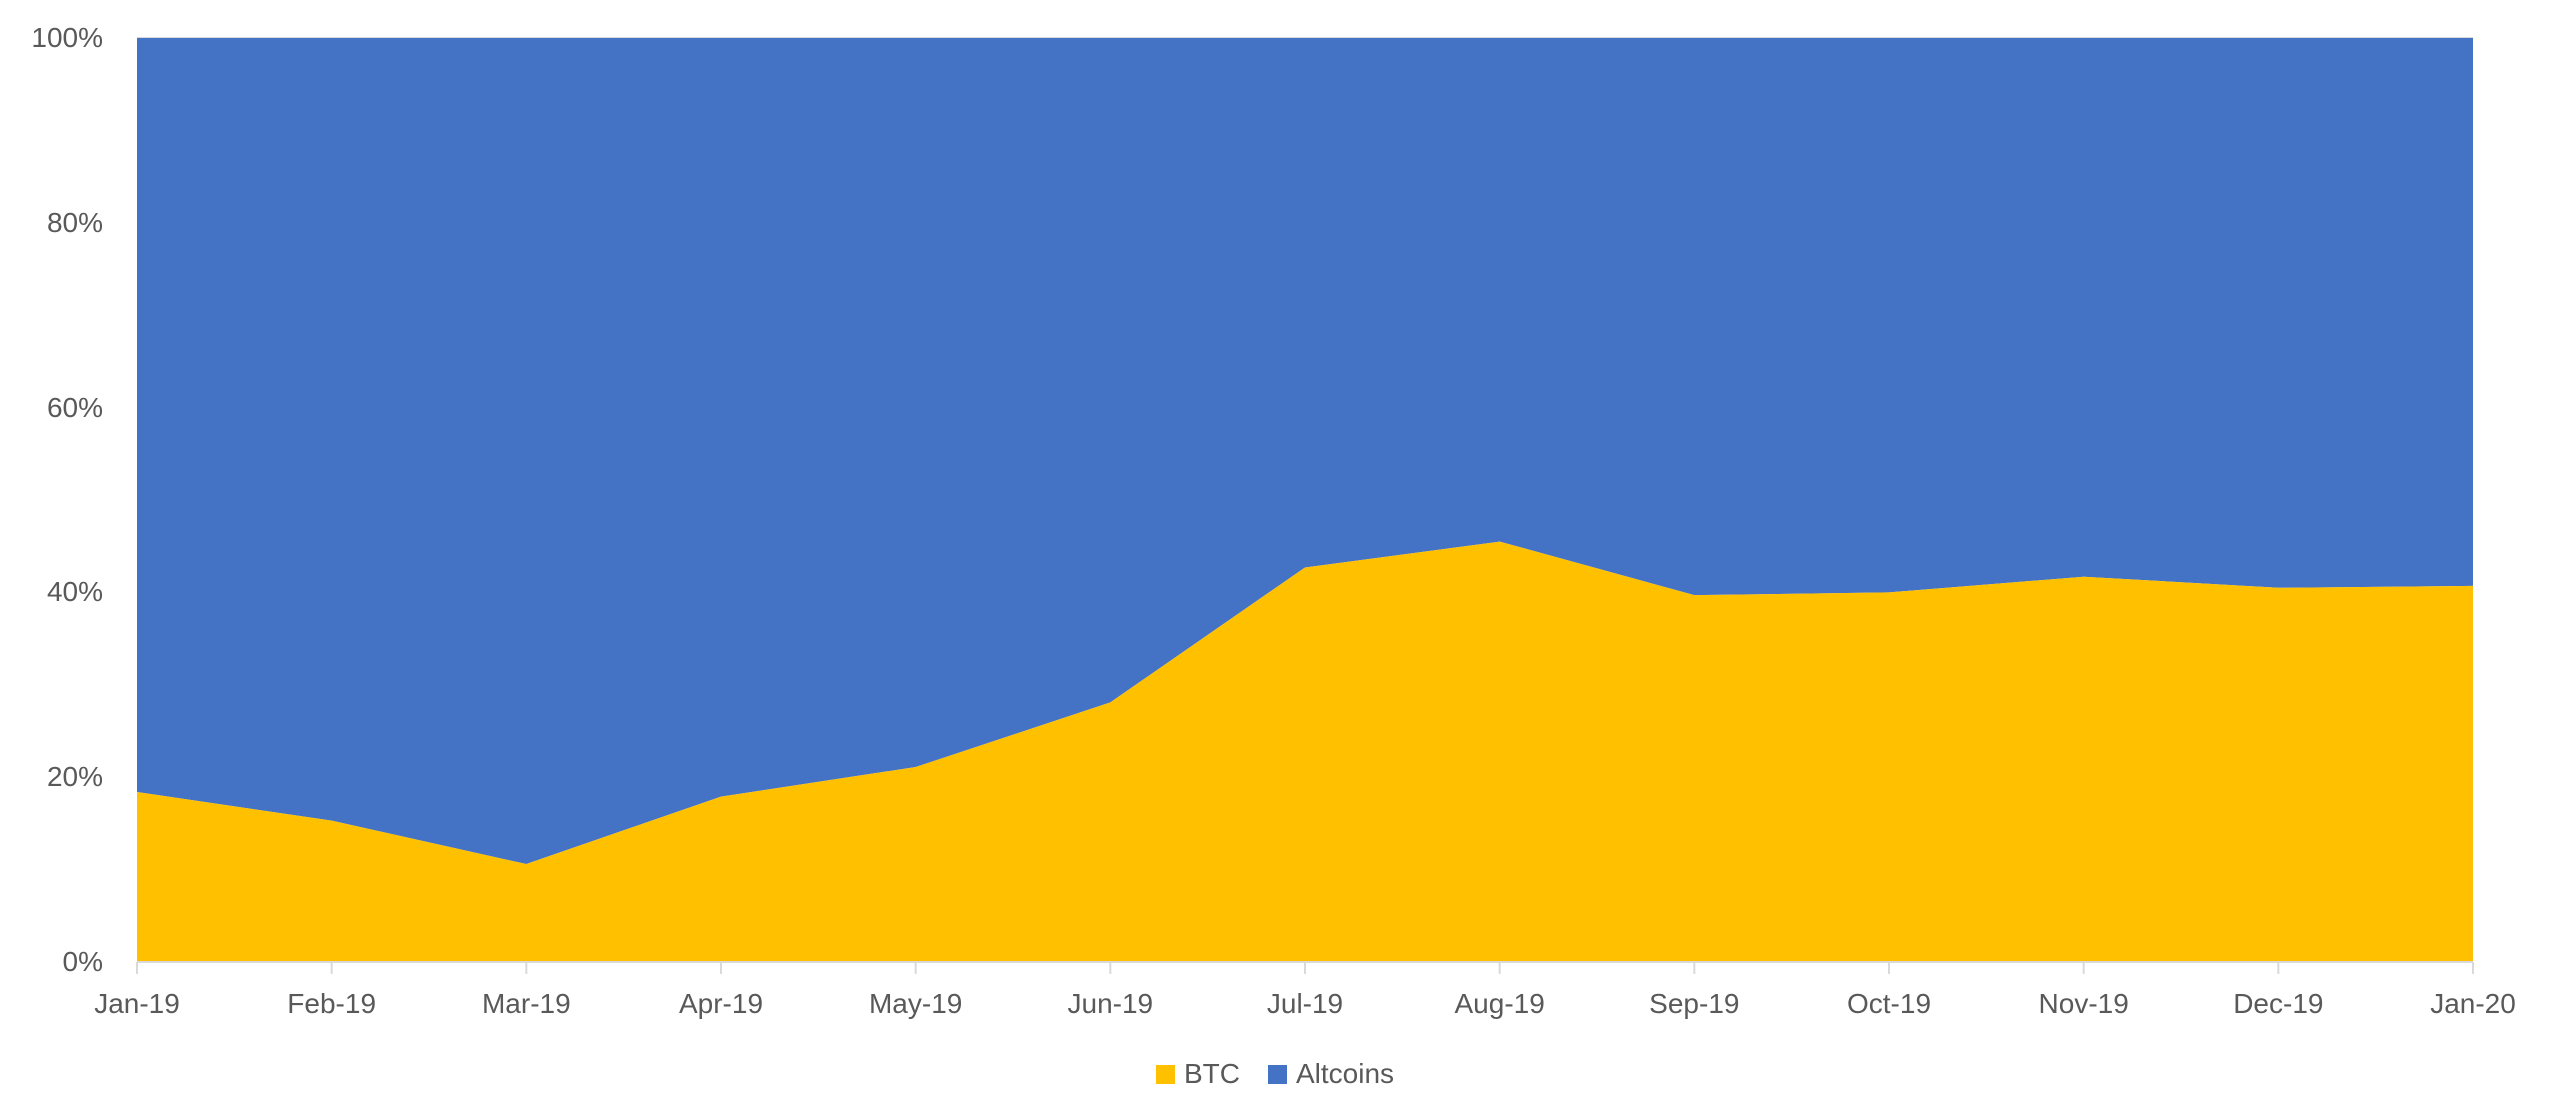  I want to click on x-tick-label: Jan-19, so click(137, 1003).